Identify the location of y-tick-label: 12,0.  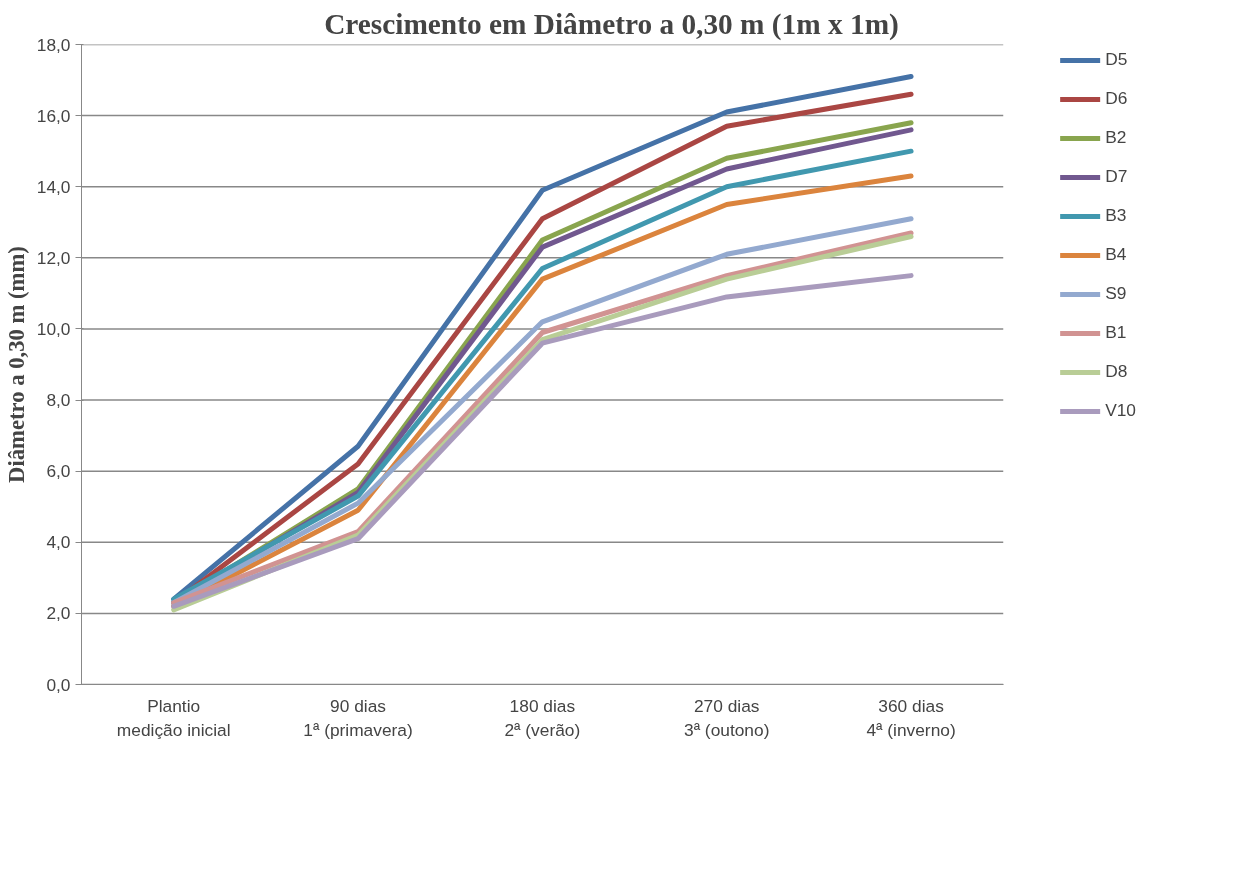
(53, 257).